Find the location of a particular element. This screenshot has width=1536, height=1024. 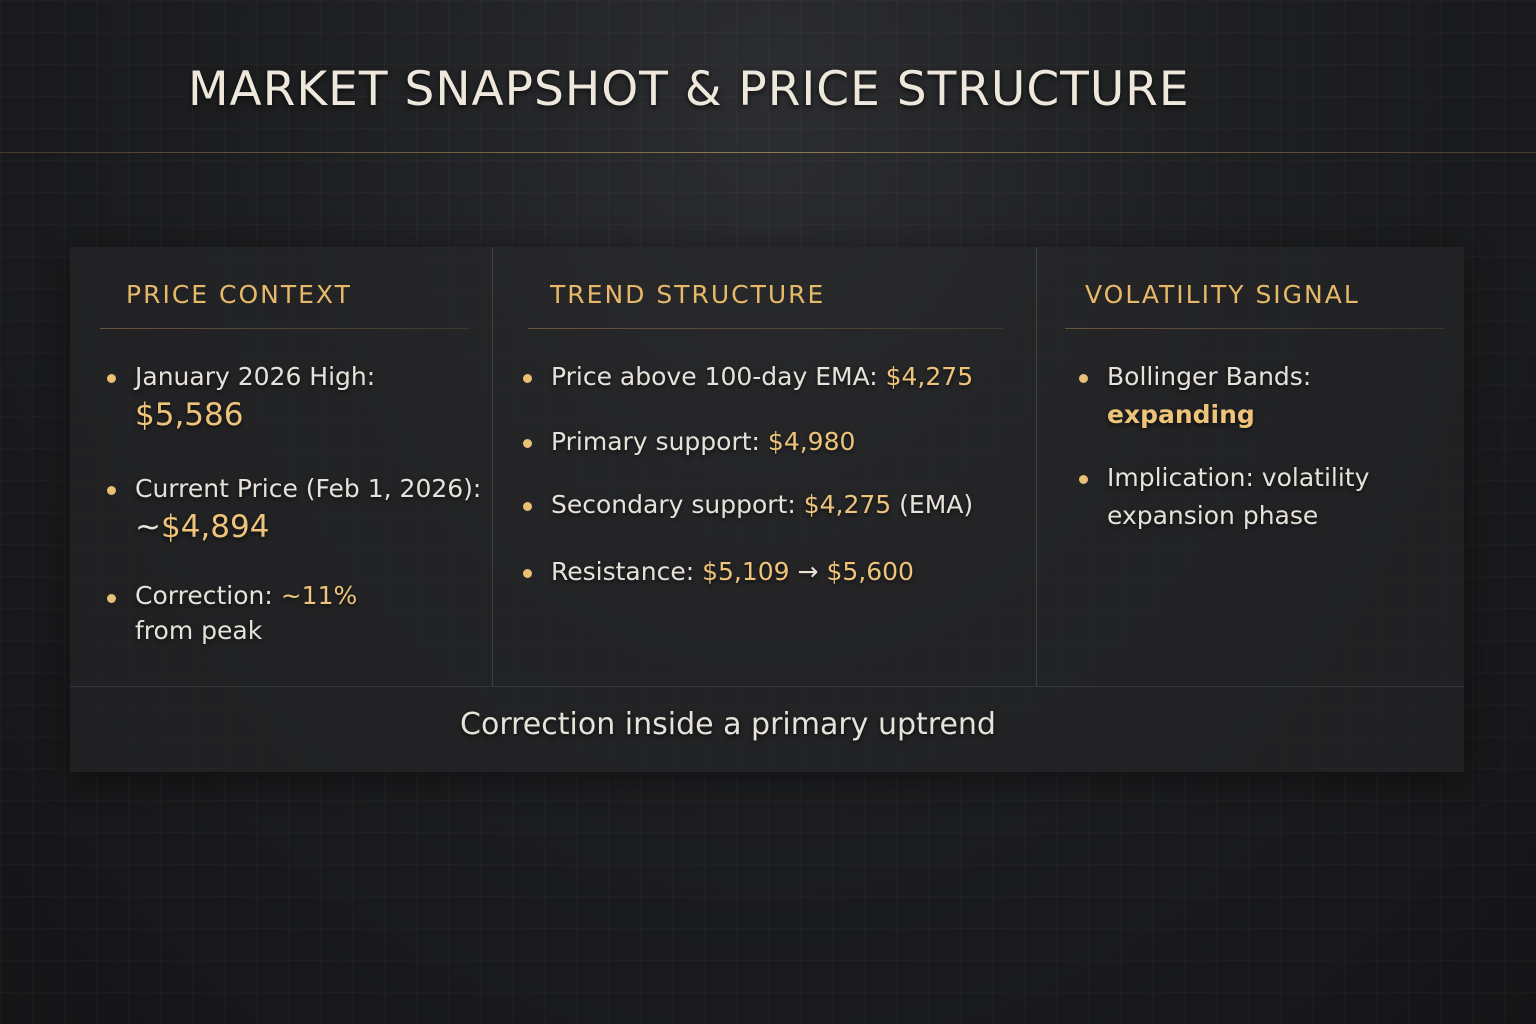

item-value: expanding is located at coordinates (1181, 414).